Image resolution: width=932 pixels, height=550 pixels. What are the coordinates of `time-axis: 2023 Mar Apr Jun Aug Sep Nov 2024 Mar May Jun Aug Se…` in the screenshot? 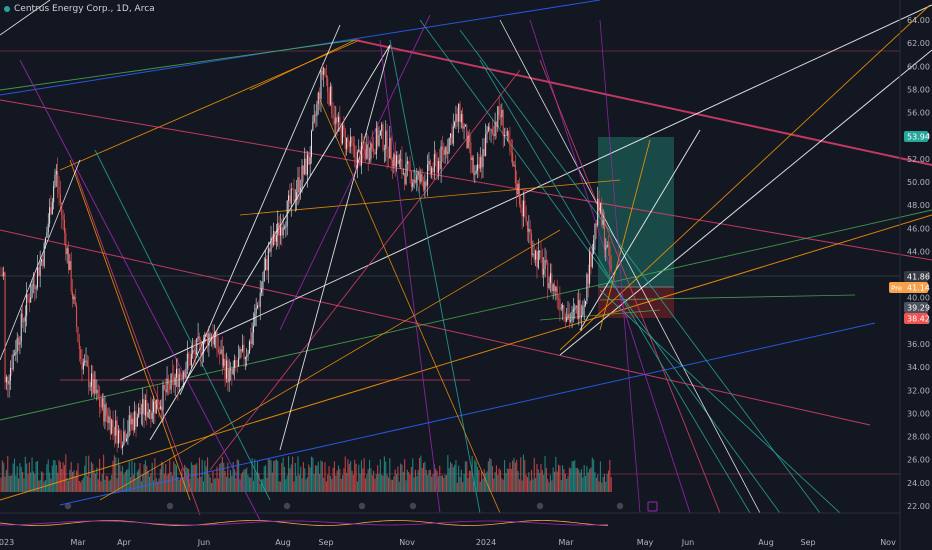 It's located at (448, 542).